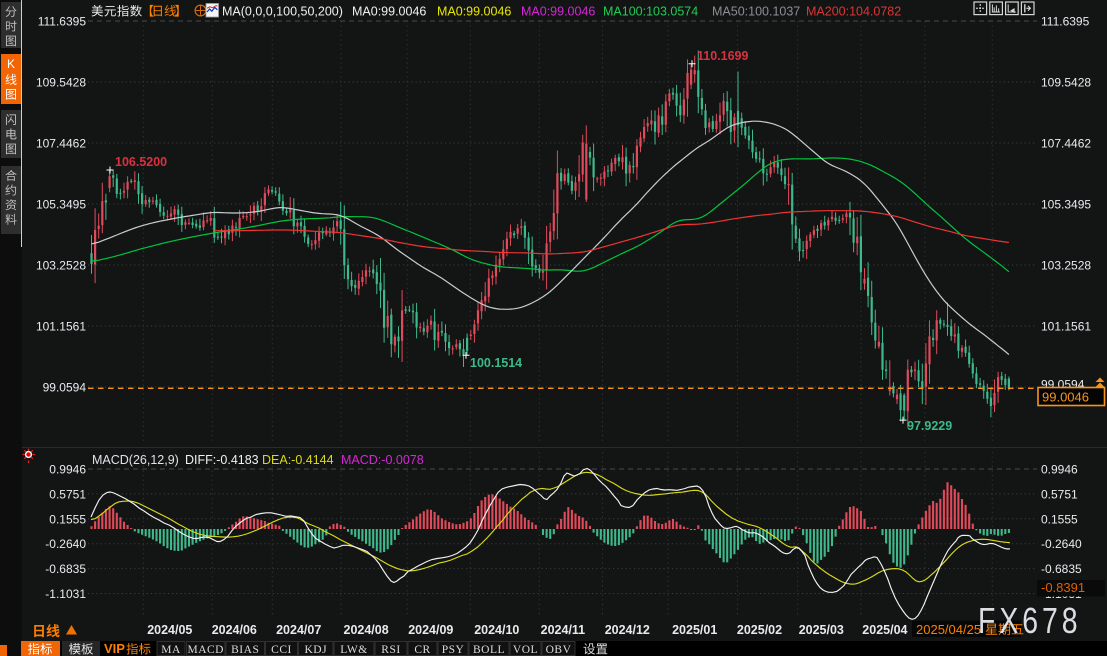 This screenshot has height=656, width=1107. I want to click on svg-text: 2025/01, so click(694, 630).